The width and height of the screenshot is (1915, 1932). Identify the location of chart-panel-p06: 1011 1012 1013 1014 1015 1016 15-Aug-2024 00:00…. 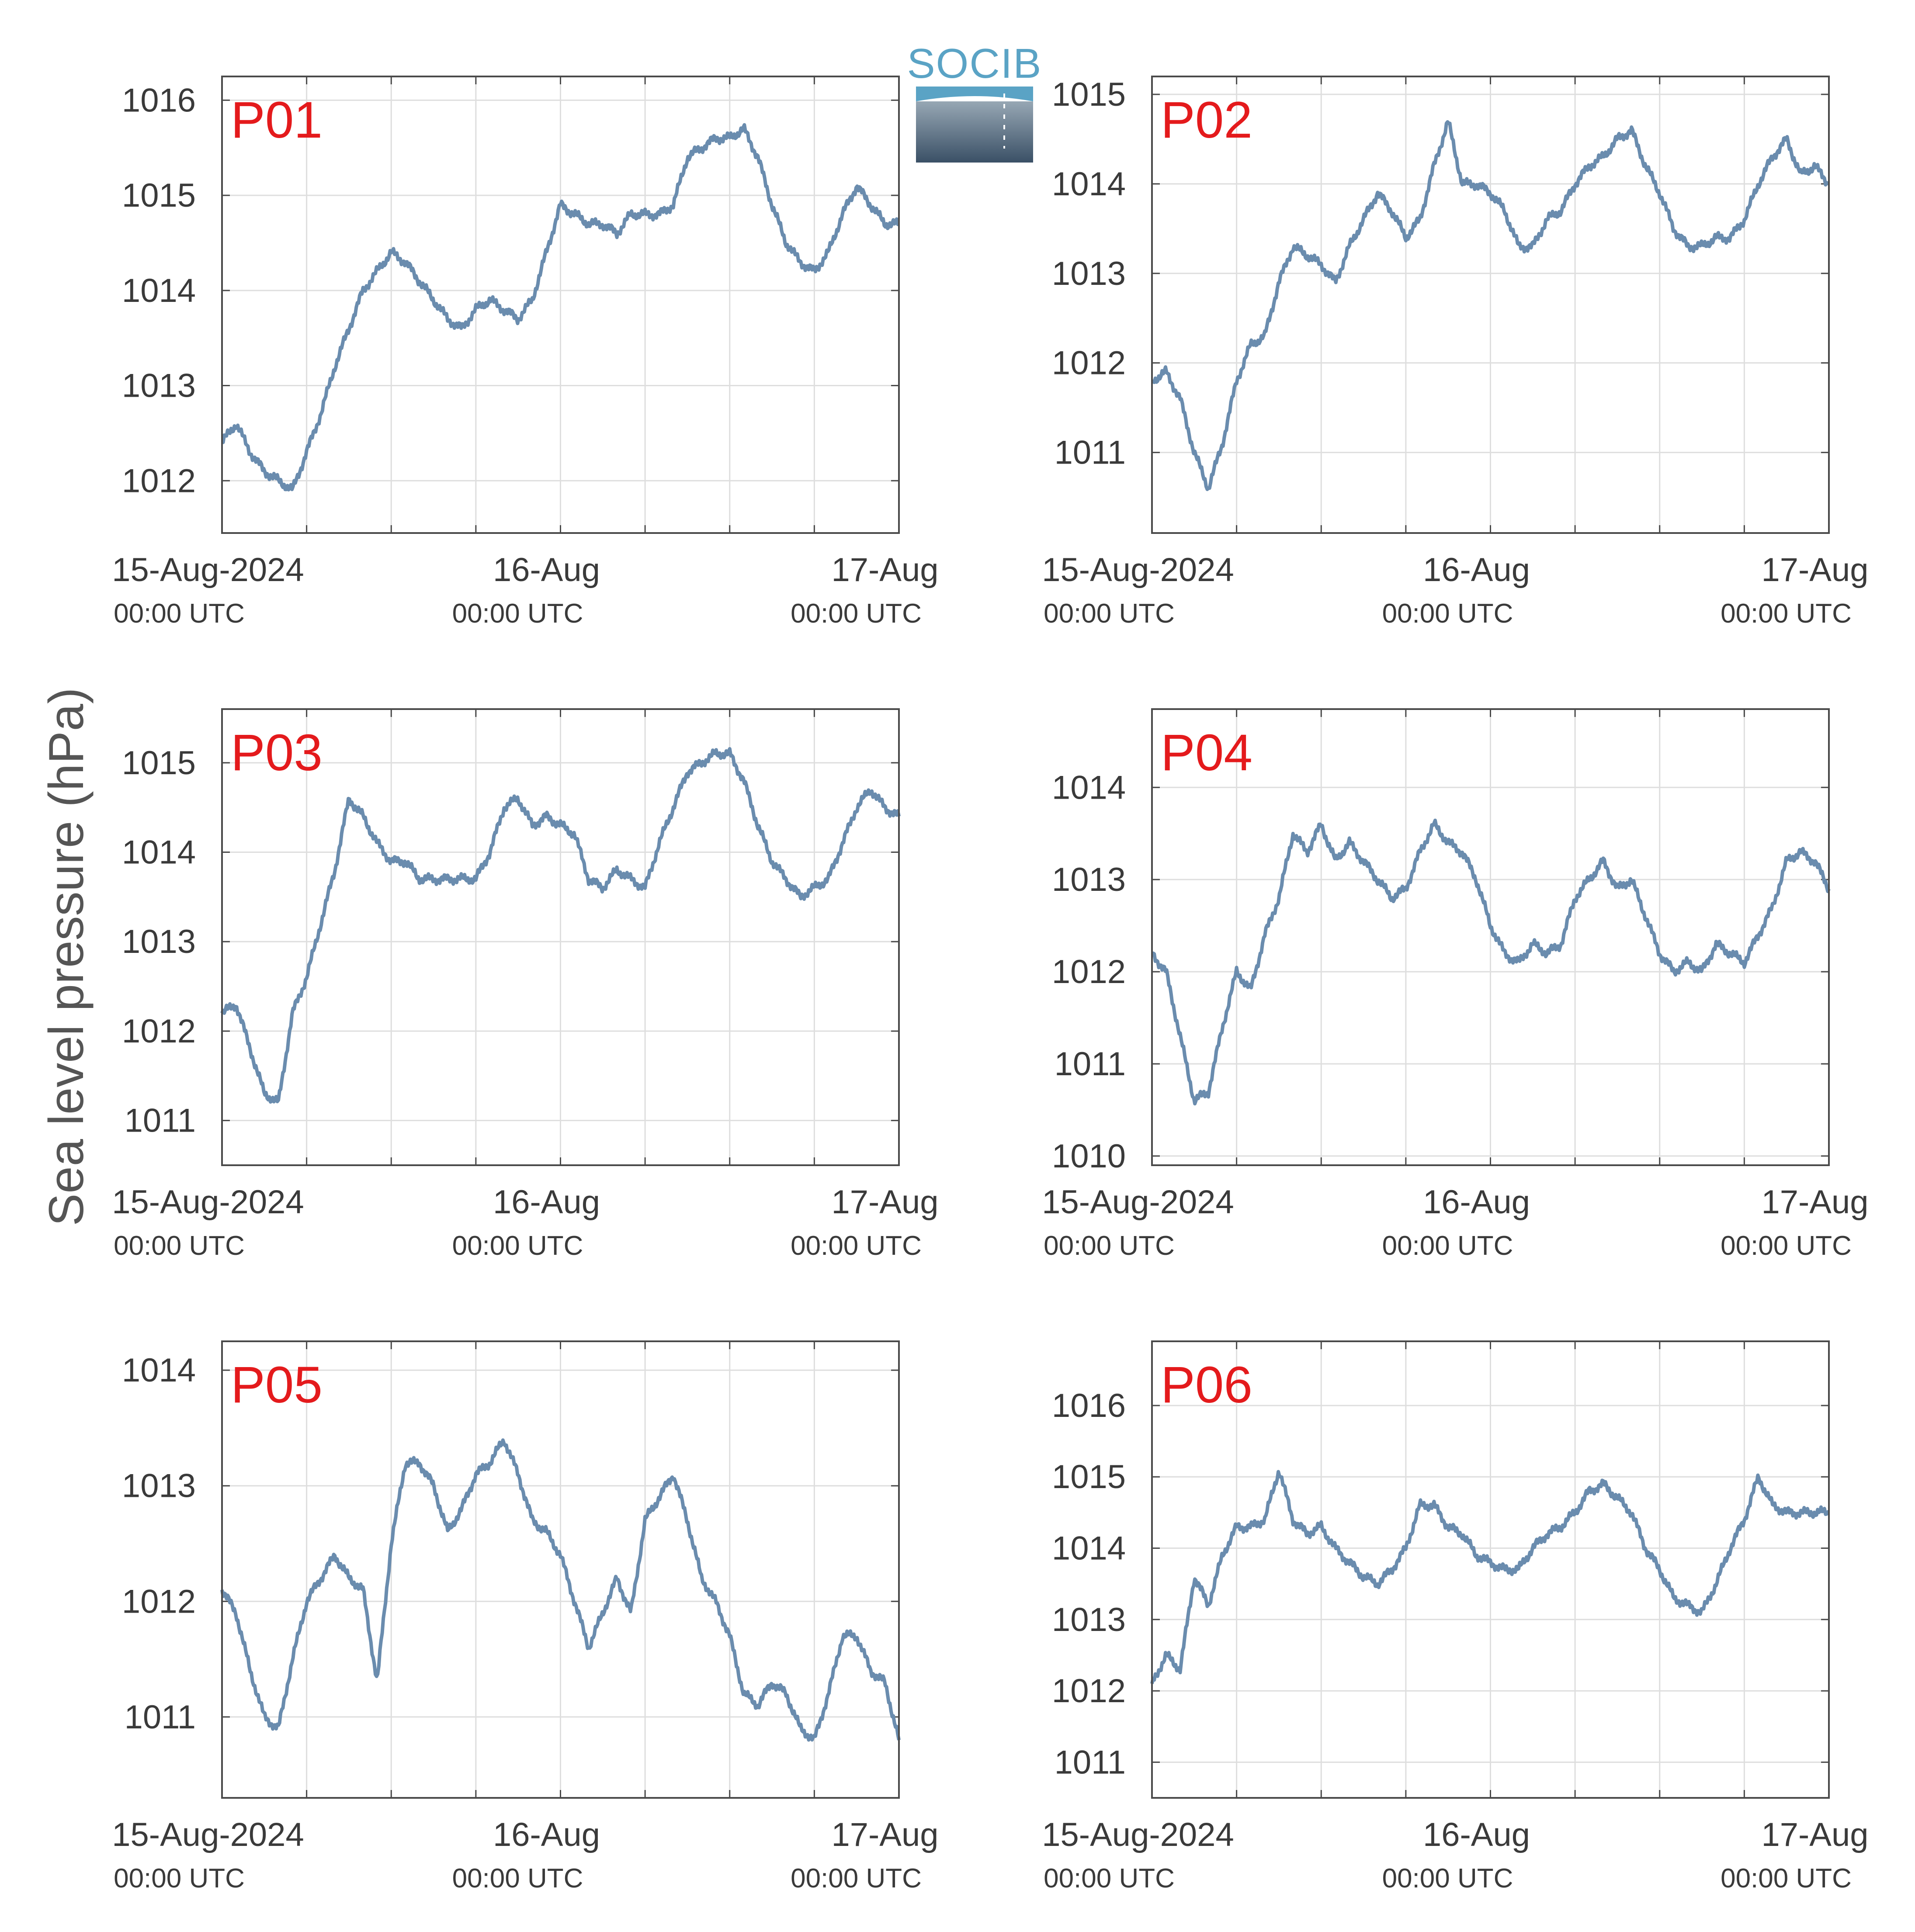
(1455, 1617).